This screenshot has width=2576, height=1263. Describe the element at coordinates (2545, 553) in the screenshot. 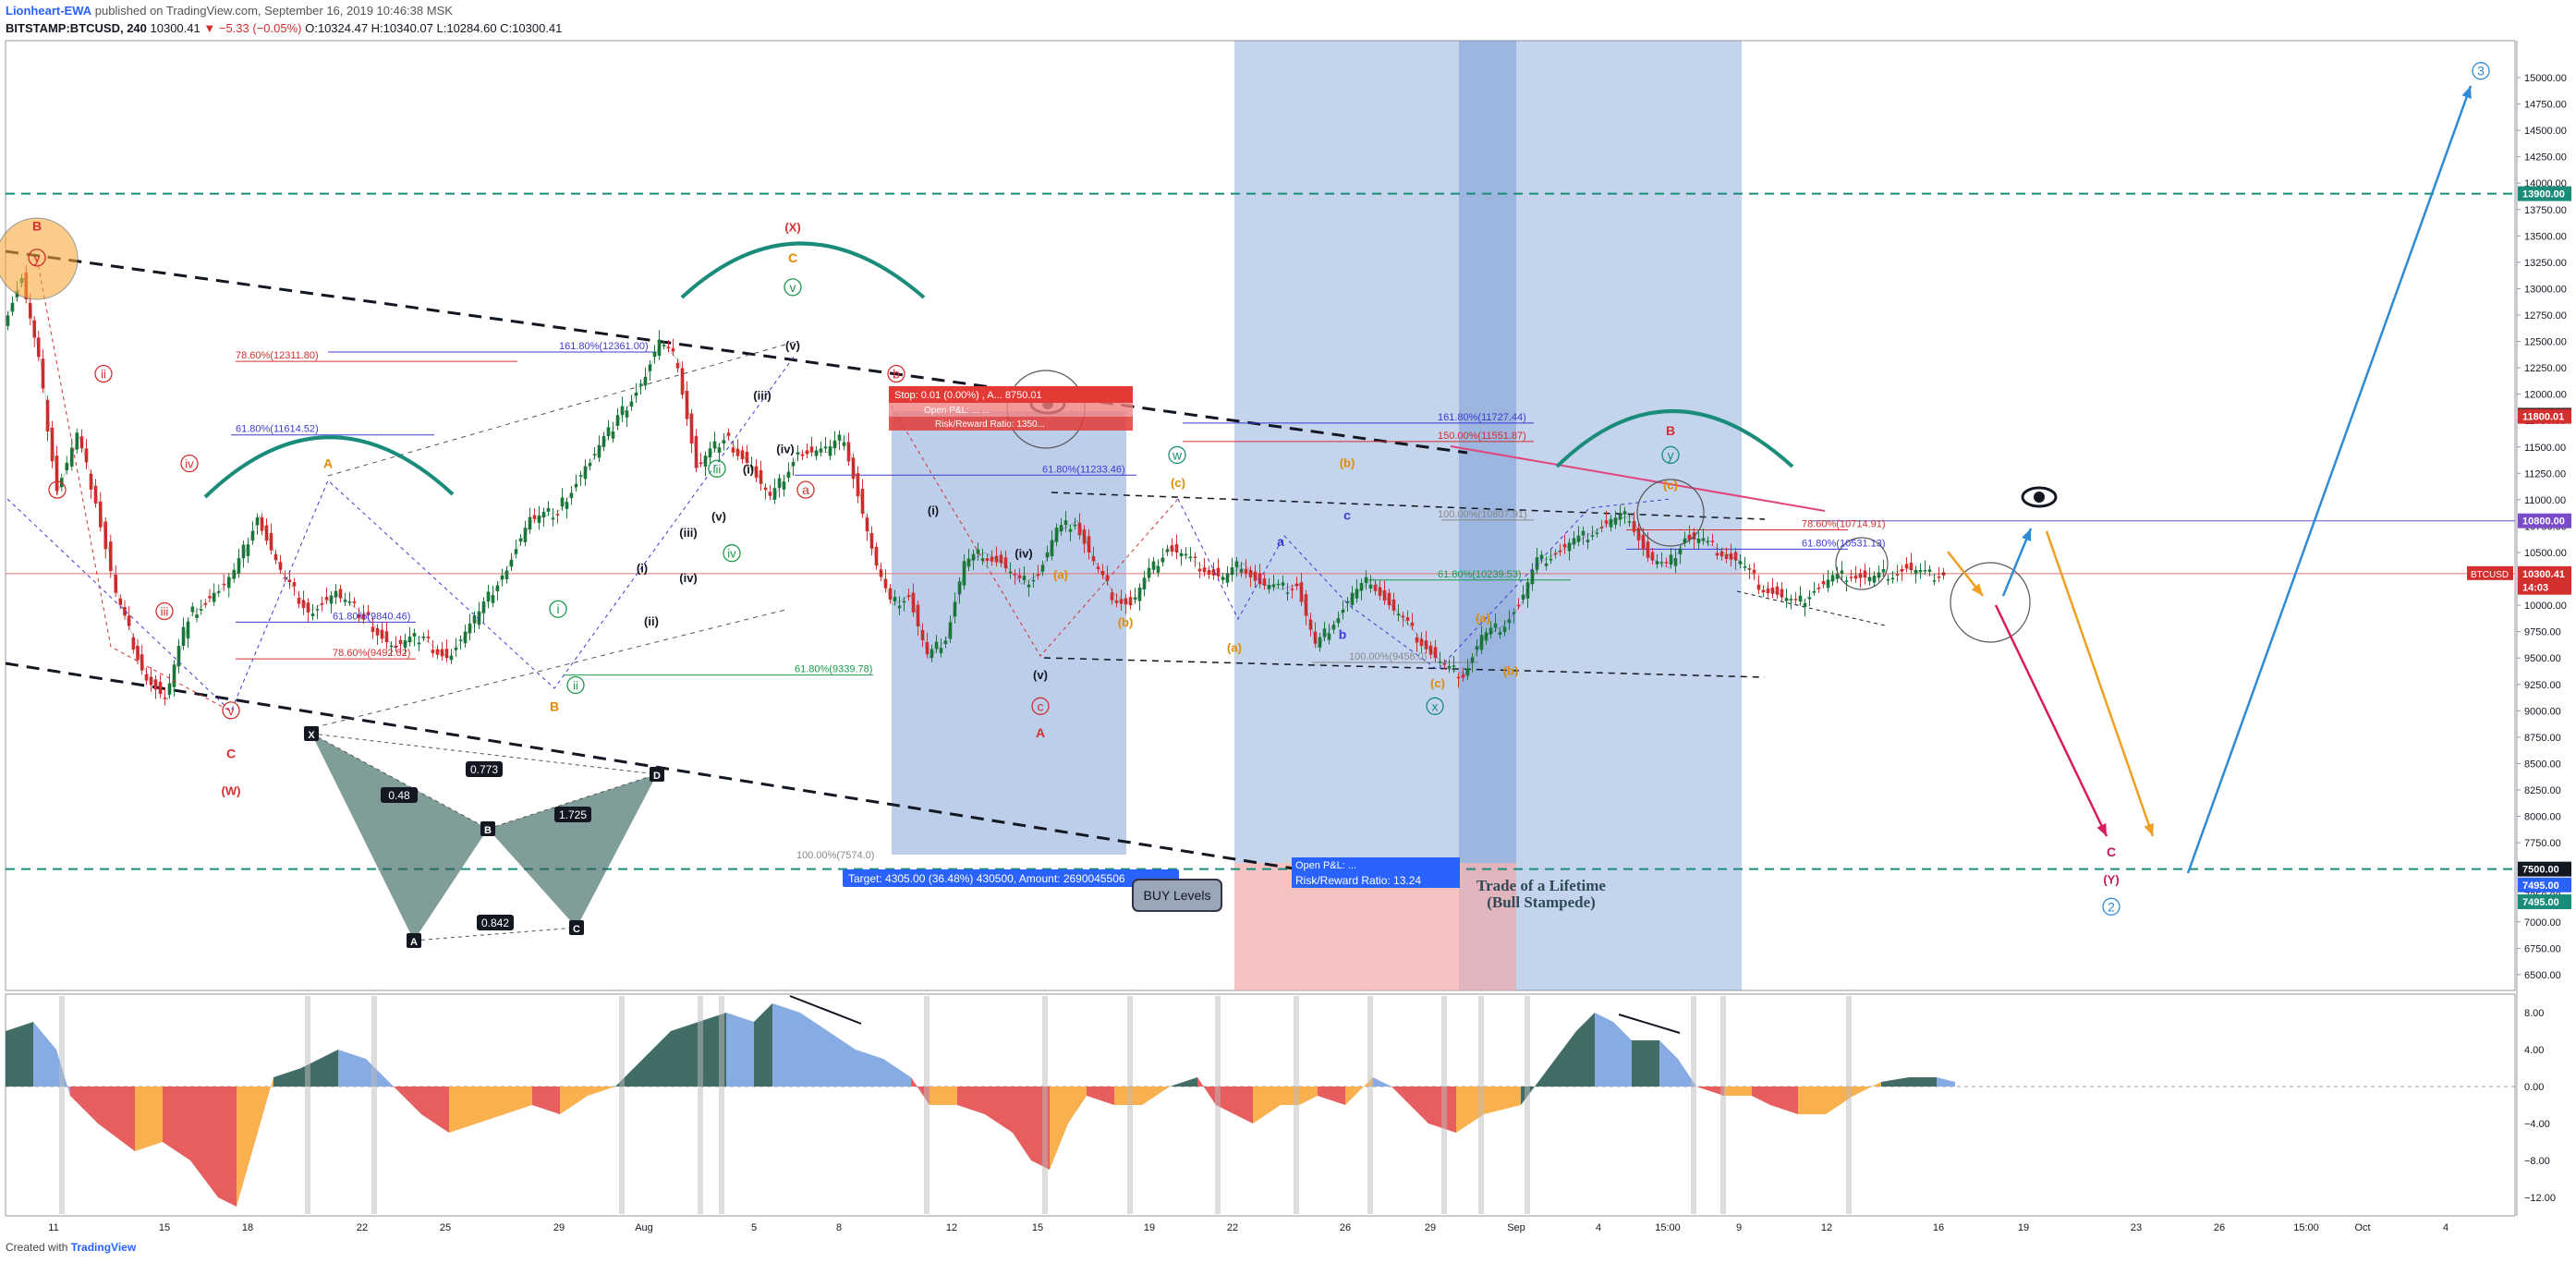

I see `price-tick-label: 10500.00` at that location.